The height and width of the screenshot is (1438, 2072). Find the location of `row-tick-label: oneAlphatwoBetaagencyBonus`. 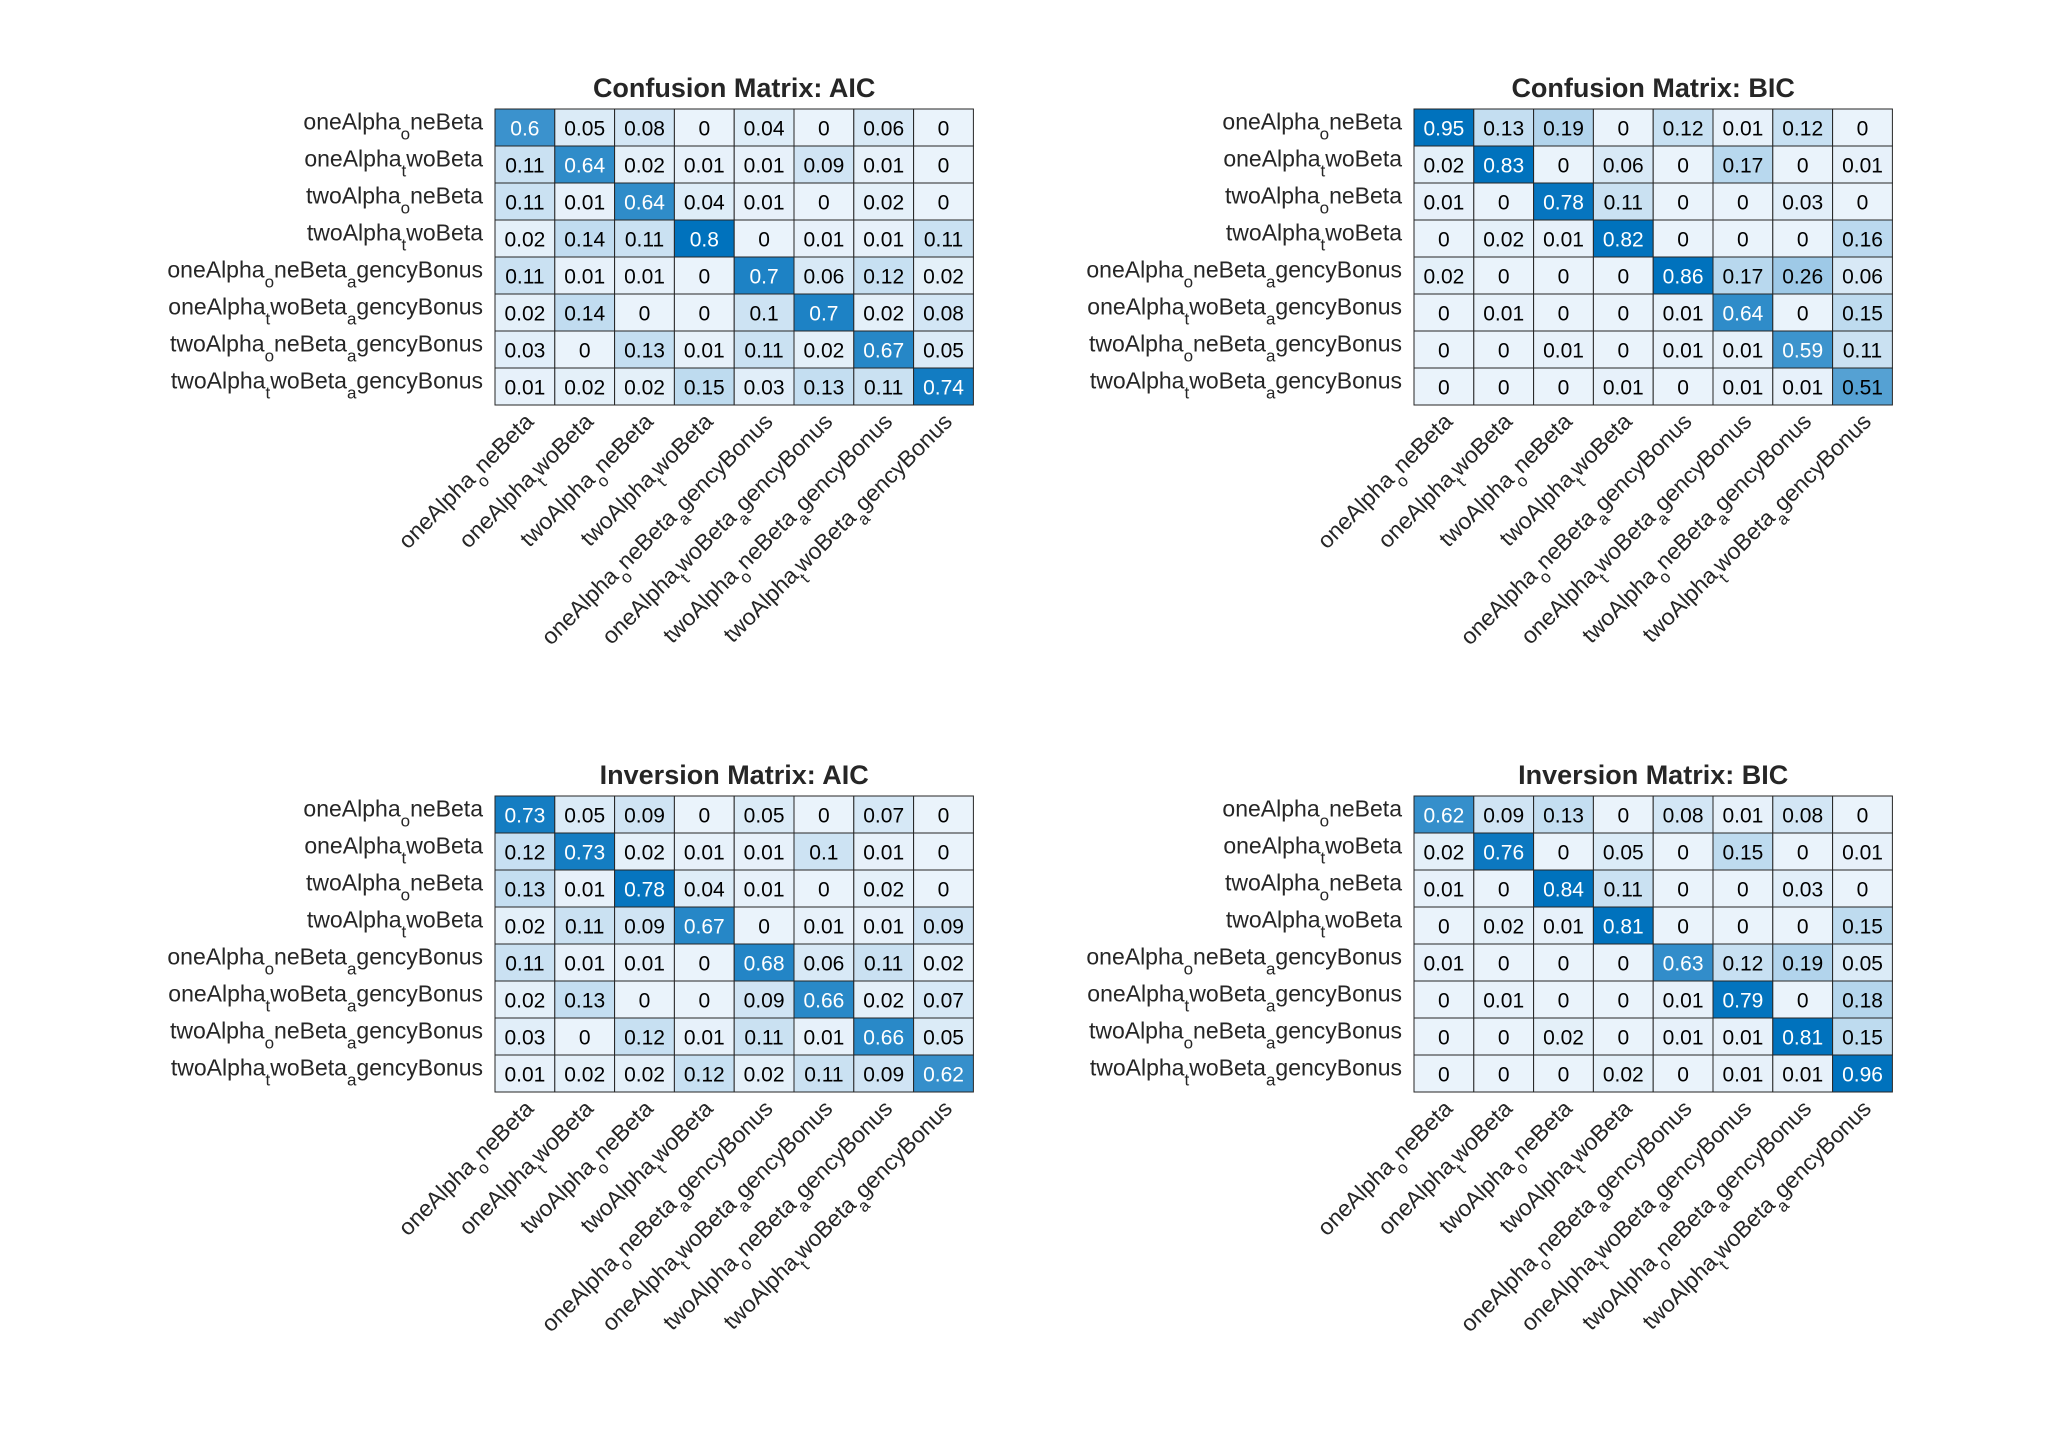

row-tick-label: oneAlphatwoBetaagencyBonus is located at coordinates (325, 311).